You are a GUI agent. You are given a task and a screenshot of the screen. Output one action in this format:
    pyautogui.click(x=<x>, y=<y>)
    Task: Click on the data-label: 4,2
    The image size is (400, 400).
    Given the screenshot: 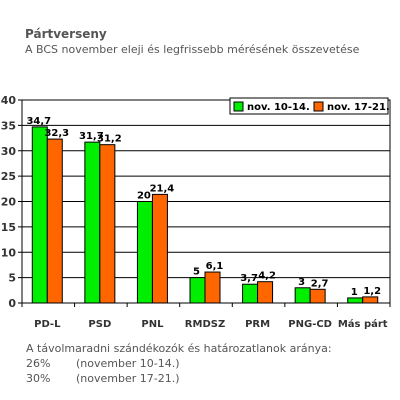 What is the action you would take?
    pyautogui.click(x=267, y=276)
    